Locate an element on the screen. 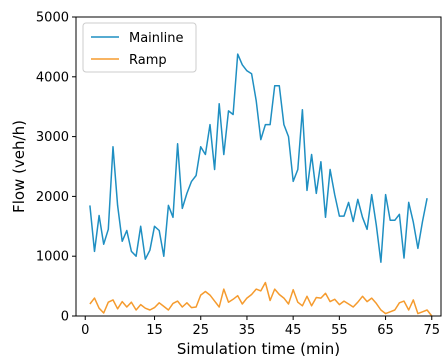 Image resolution: width=447 pixels, height=358 pixels. x-tick-label: 15 is located at coordinates (154, 330).